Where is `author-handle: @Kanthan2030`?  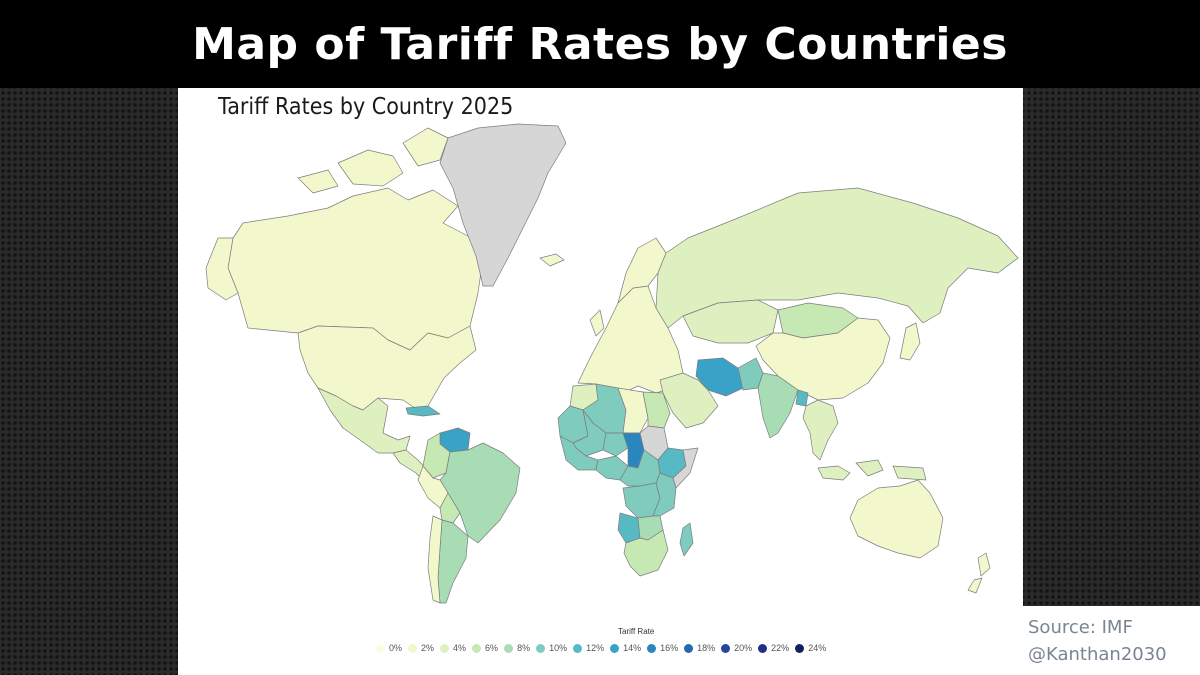
author-handle: @Kanthan2030 is located at coordinates (1097, 654).